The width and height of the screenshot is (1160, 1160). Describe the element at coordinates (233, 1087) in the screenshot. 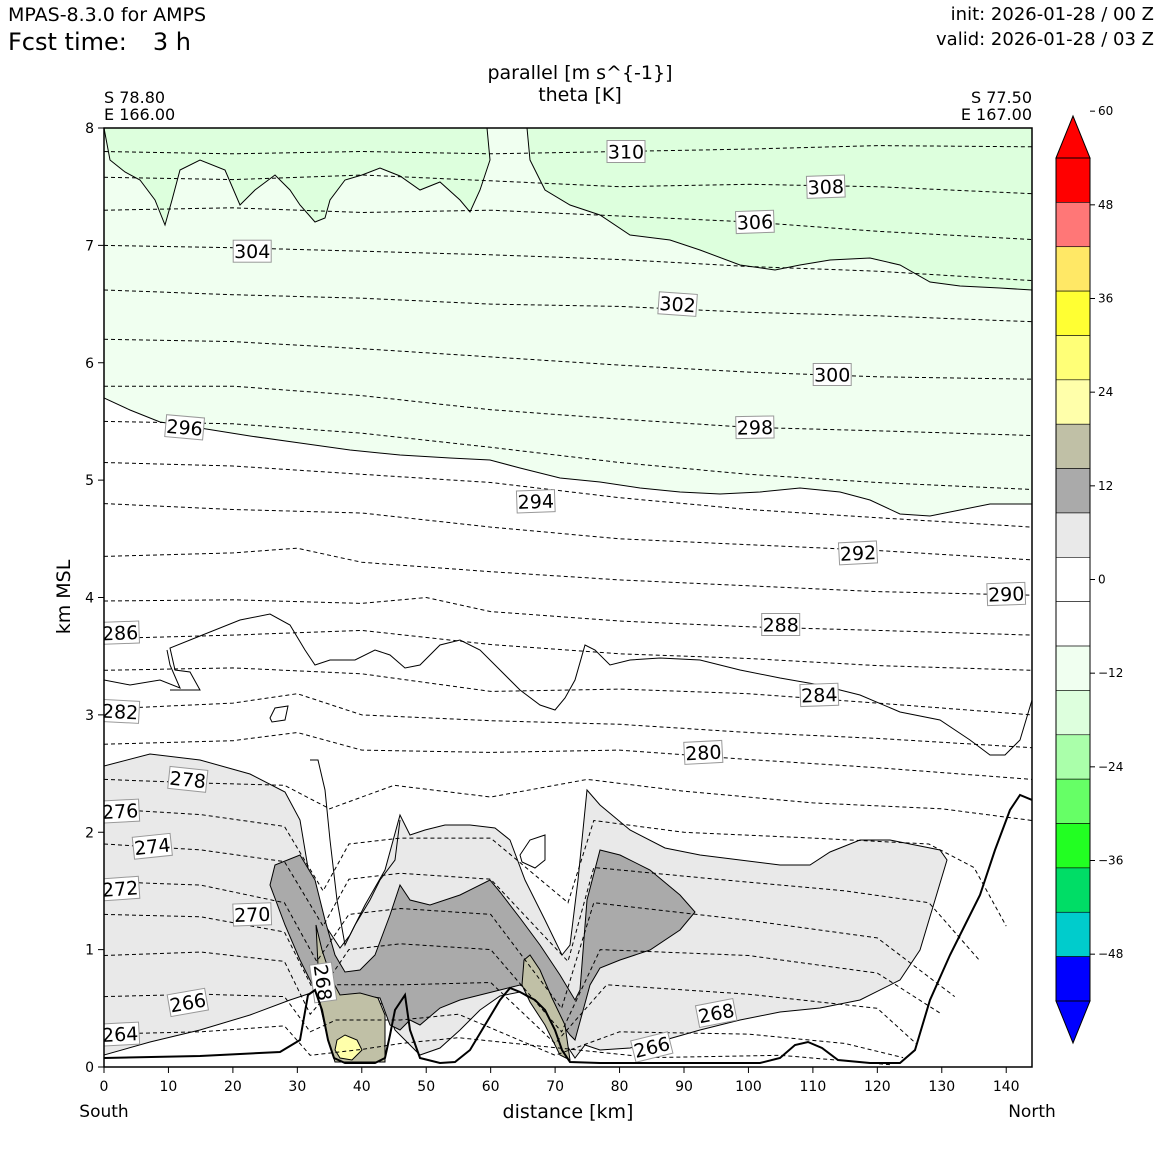

I see `x-tick-label: 20` at that location.